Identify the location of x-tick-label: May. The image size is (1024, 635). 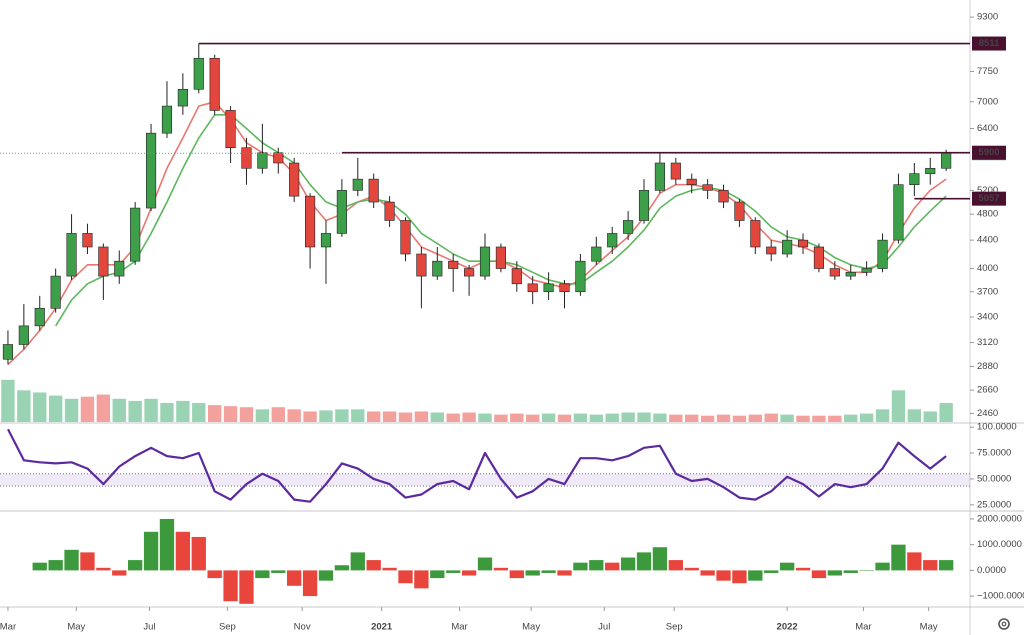
(929, 627).